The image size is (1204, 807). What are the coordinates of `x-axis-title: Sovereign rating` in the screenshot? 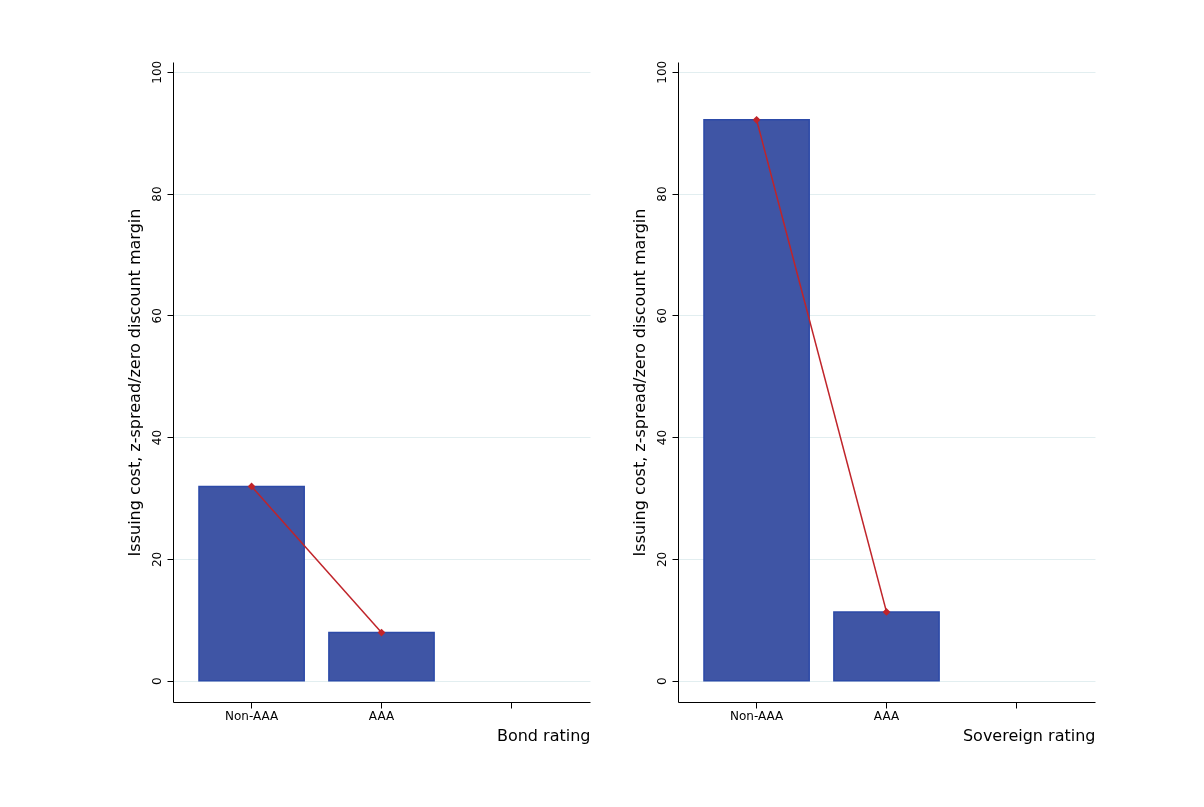 It's located at (1029, 735).